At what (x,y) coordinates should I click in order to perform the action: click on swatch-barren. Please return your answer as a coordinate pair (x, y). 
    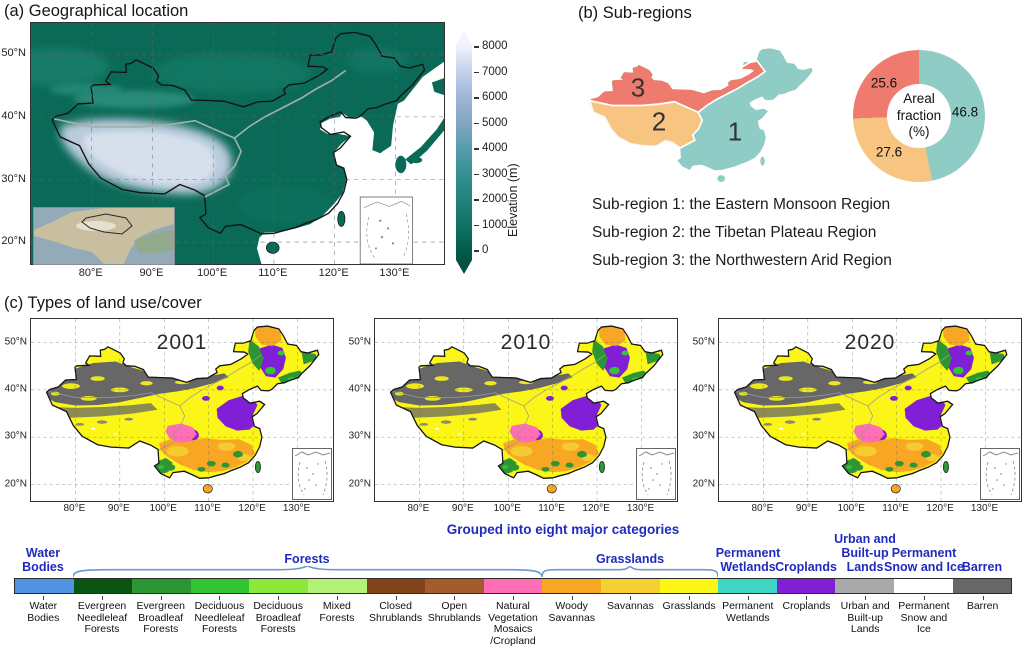
    Looking at the image, I should click on (982, 586).